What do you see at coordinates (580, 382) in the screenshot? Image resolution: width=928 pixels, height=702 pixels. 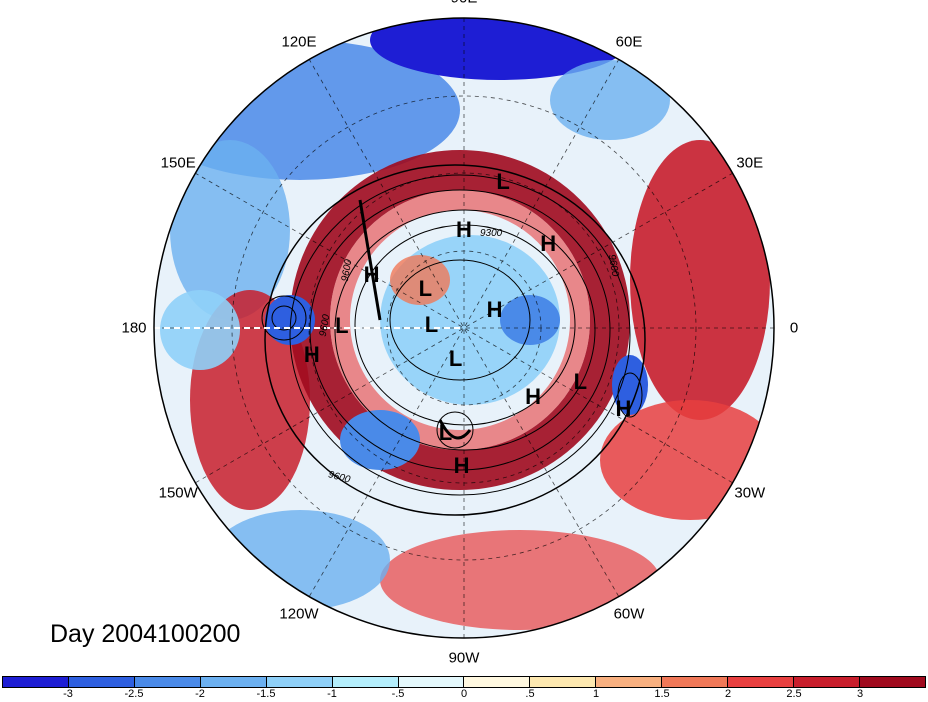 I see `low-center-11: L` at bounding box center [580, 382].